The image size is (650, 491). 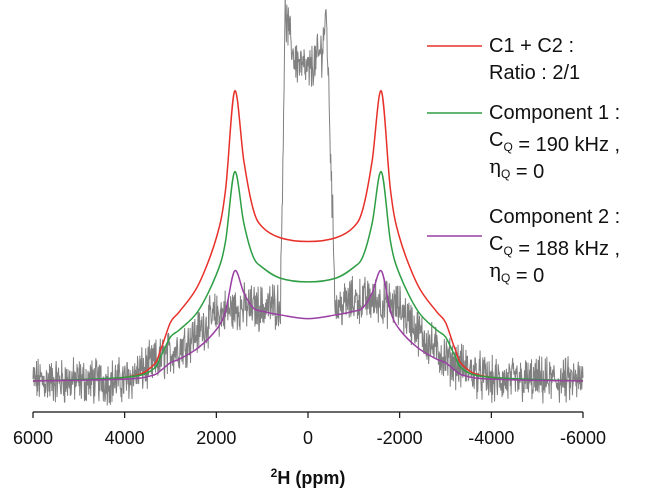 I want to click on x-axis-ticks: 6000 4000 2000 0 -2000 -4000 -6000, so click(x=309, y=430).